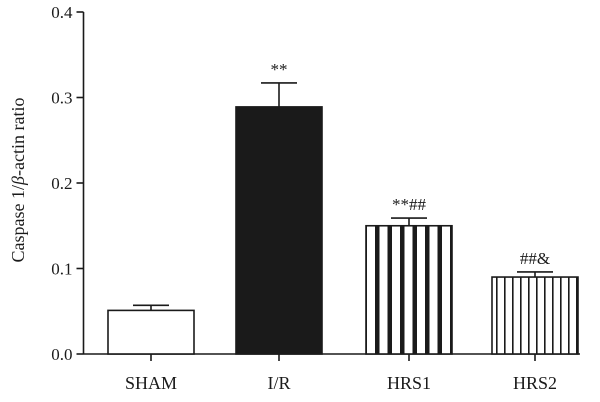  I want to click on x-axis, so click(331, 357).